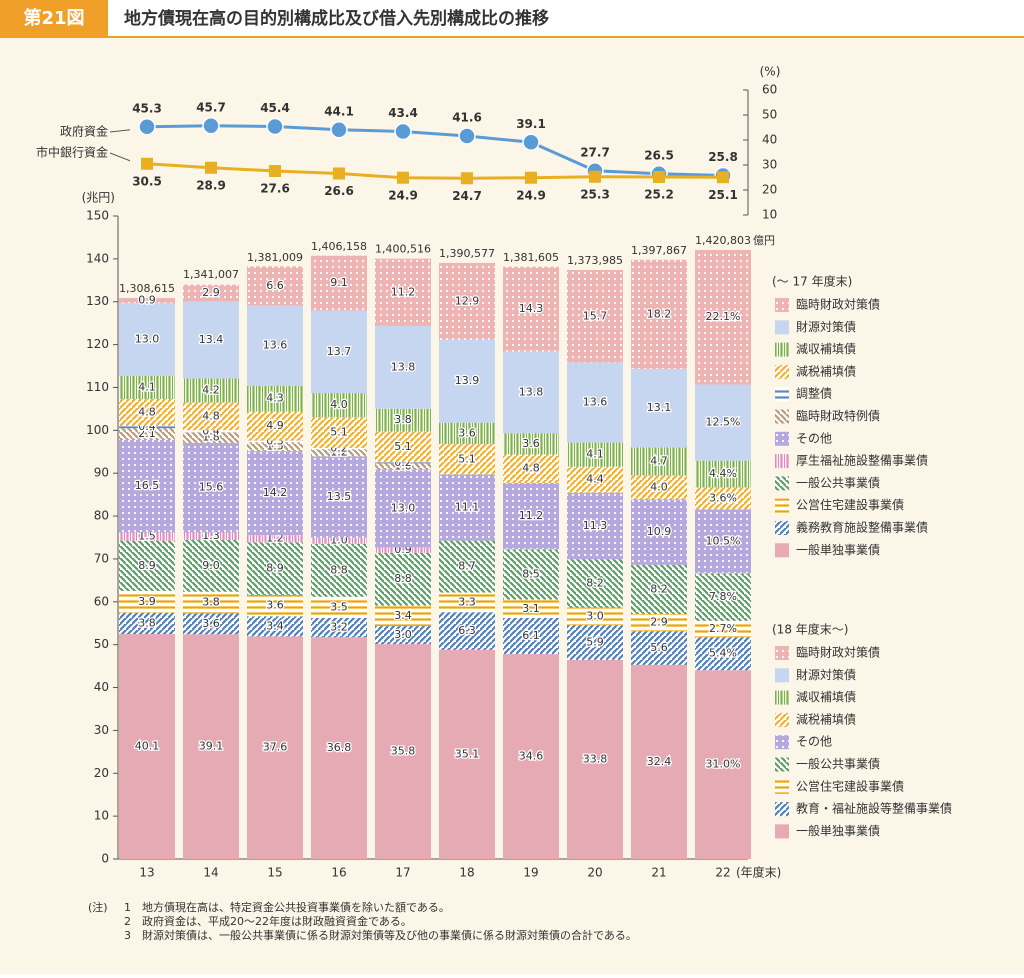 Image resolution: width=1024 pixels, height=978 pixels. I want to click on segment-label: 9.1, so click(339, 282).